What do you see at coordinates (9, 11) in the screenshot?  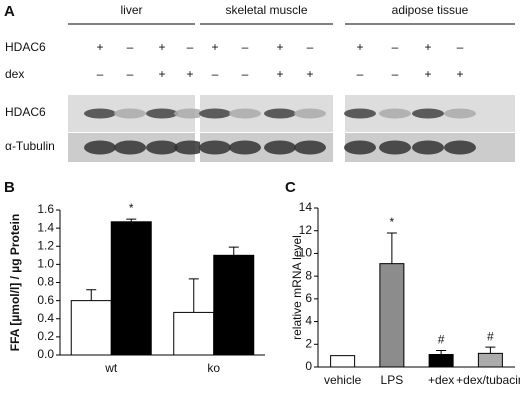 I see `panel-label: A` at bounding box center [9, 11].